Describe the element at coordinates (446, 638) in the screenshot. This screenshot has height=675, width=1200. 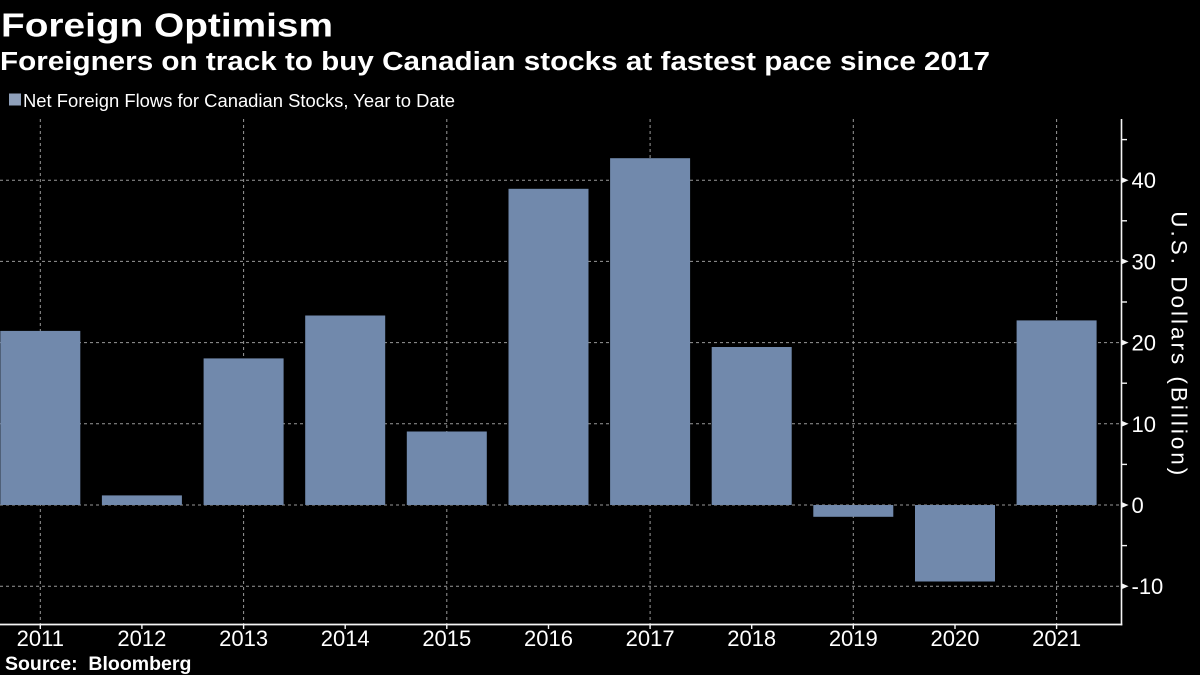
I see `svg-text: 2015` at that location.